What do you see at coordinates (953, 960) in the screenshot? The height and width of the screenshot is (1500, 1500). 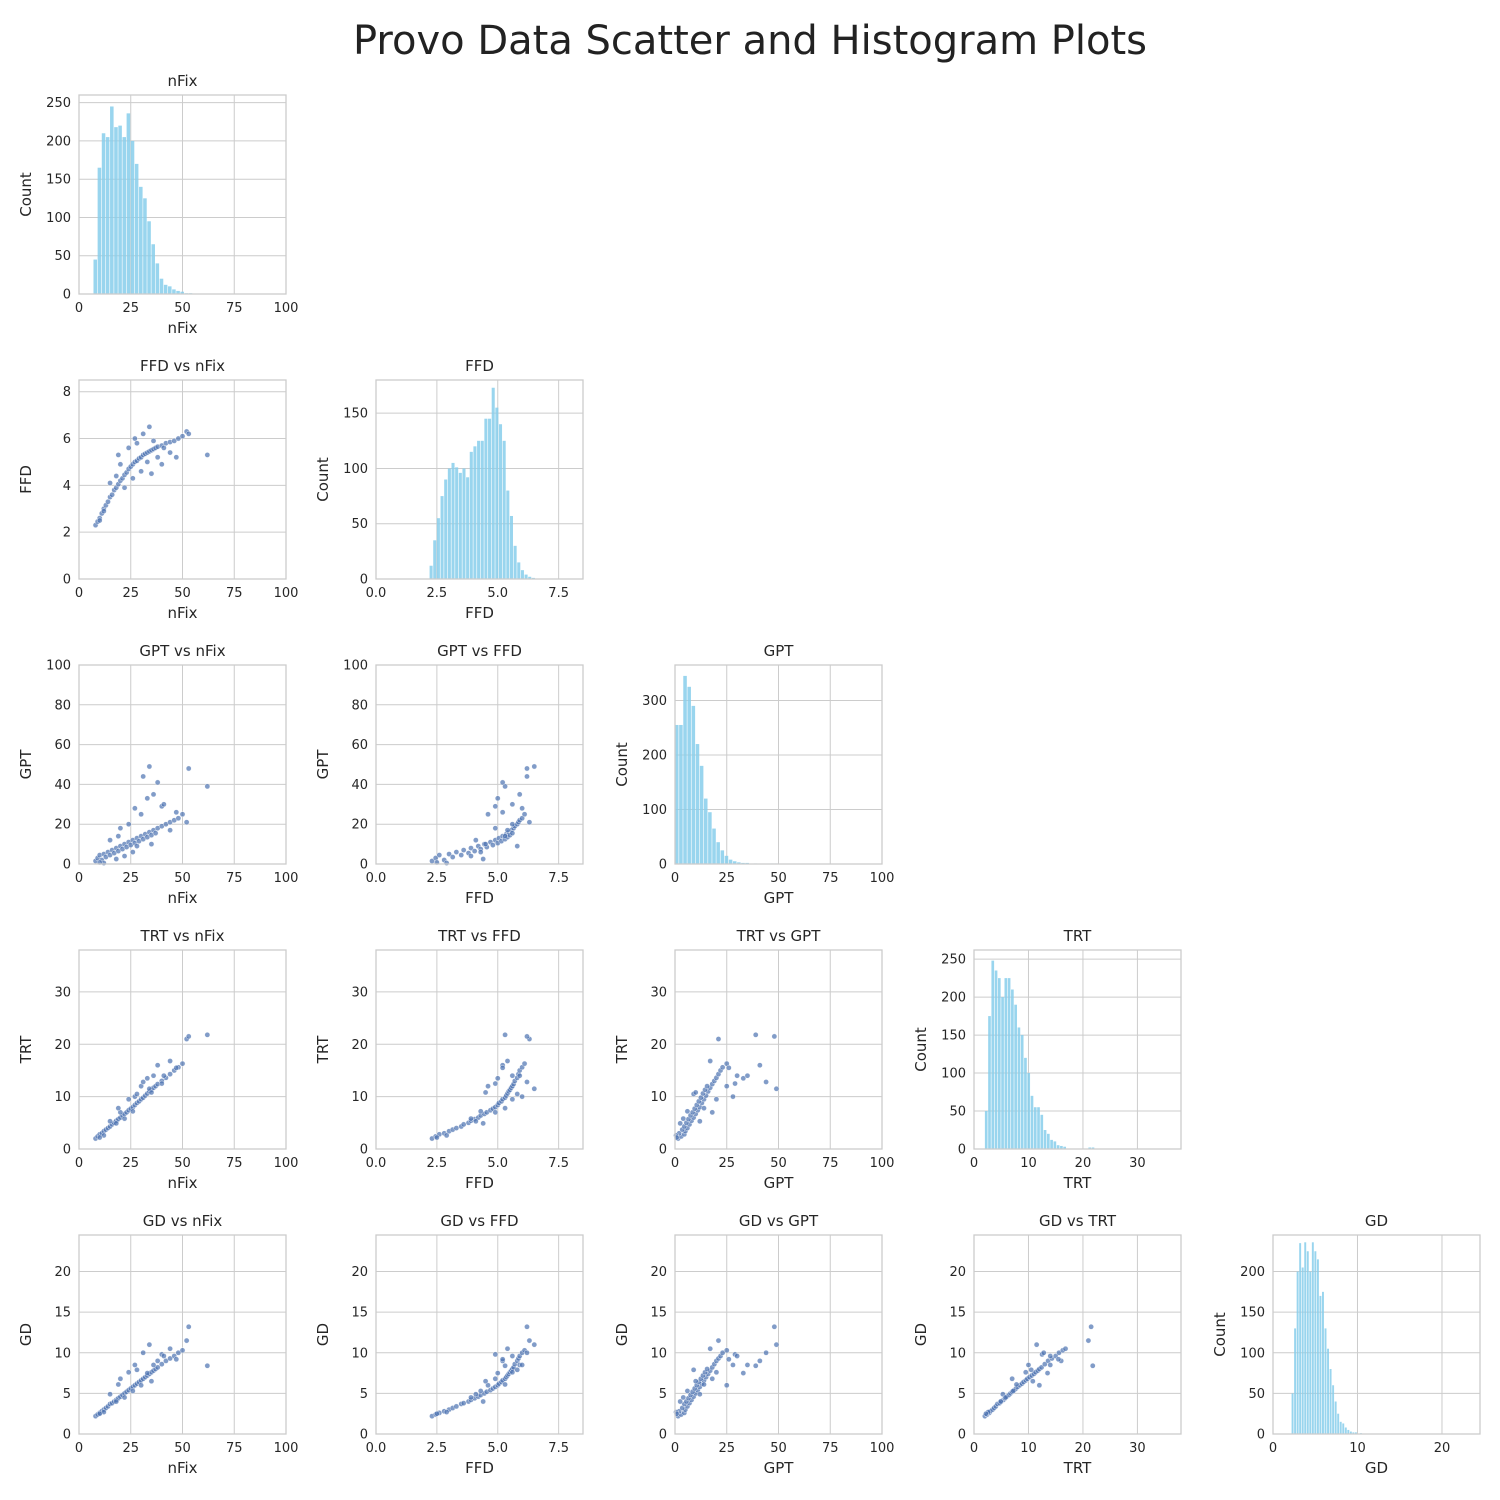 I see `y-tick-label: 250` at bounding box center [953, 960].